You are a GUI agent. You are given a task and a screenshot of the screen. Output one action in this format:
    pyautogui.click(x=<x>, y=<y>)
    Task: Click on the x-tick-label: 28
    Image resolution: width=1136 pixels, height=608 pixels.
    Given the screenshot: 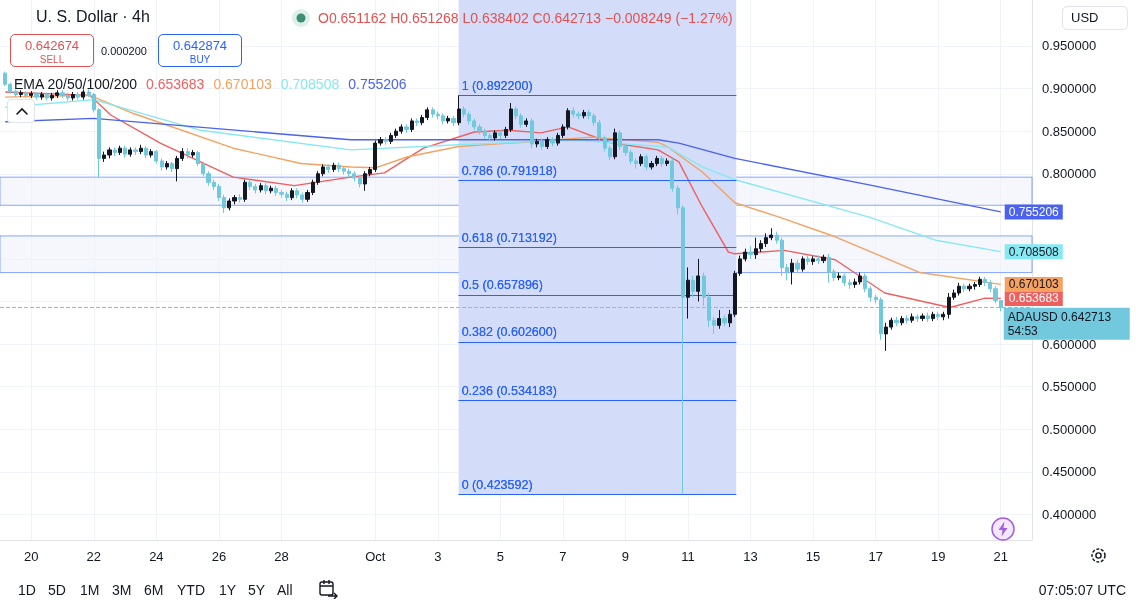 What is the action you would take?
    pyautogui.click(x=281, y=556)
    